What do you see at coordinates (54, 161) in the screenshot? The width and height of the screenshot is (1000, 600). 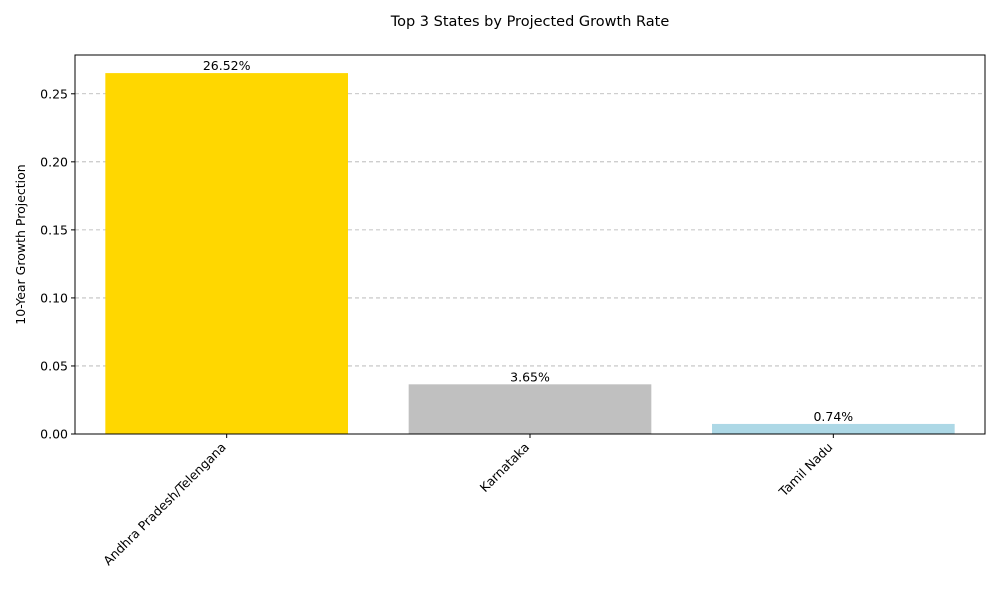 I see `y-tick-label: 0.20` at bounding box center [54, 161].